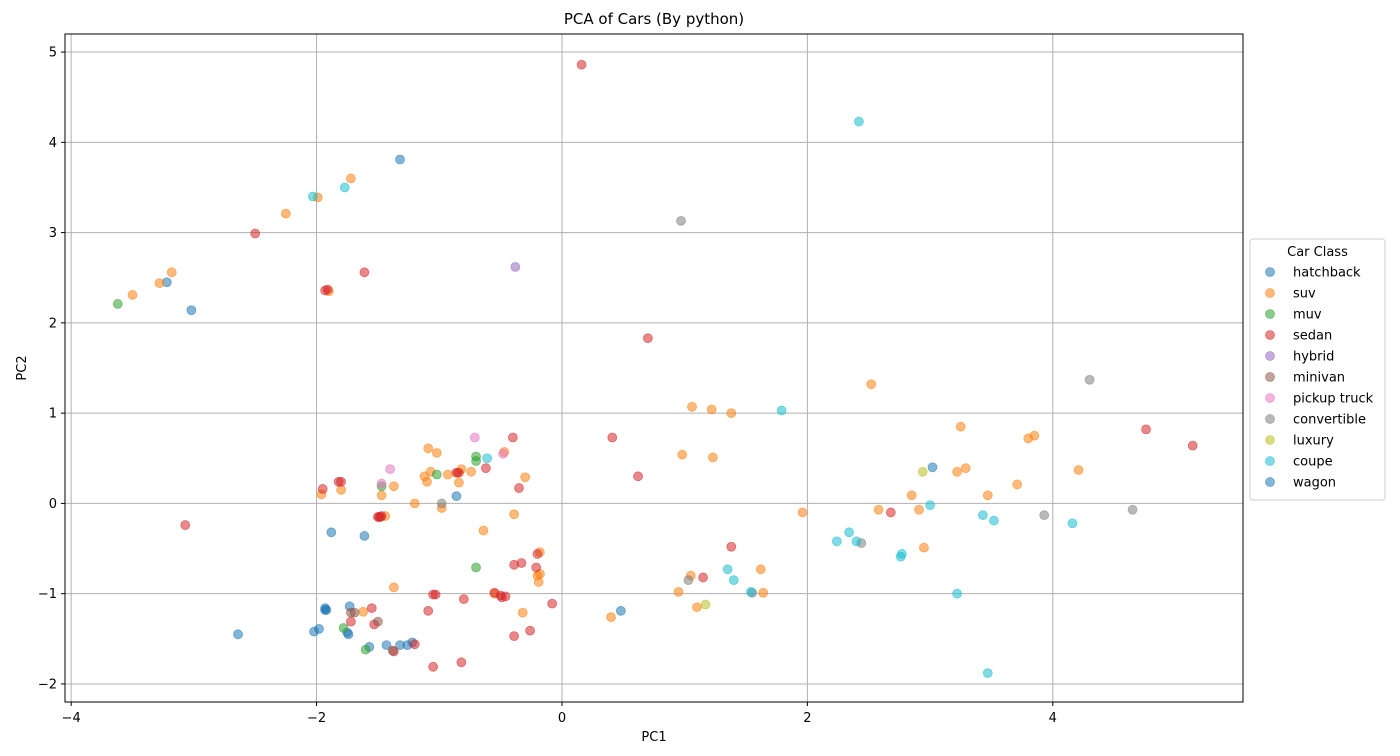  What do you see at coordinates (1333, 399) in the screenshot?
I see `legend-label: pickup truck` at bounding box center [1333, 399].